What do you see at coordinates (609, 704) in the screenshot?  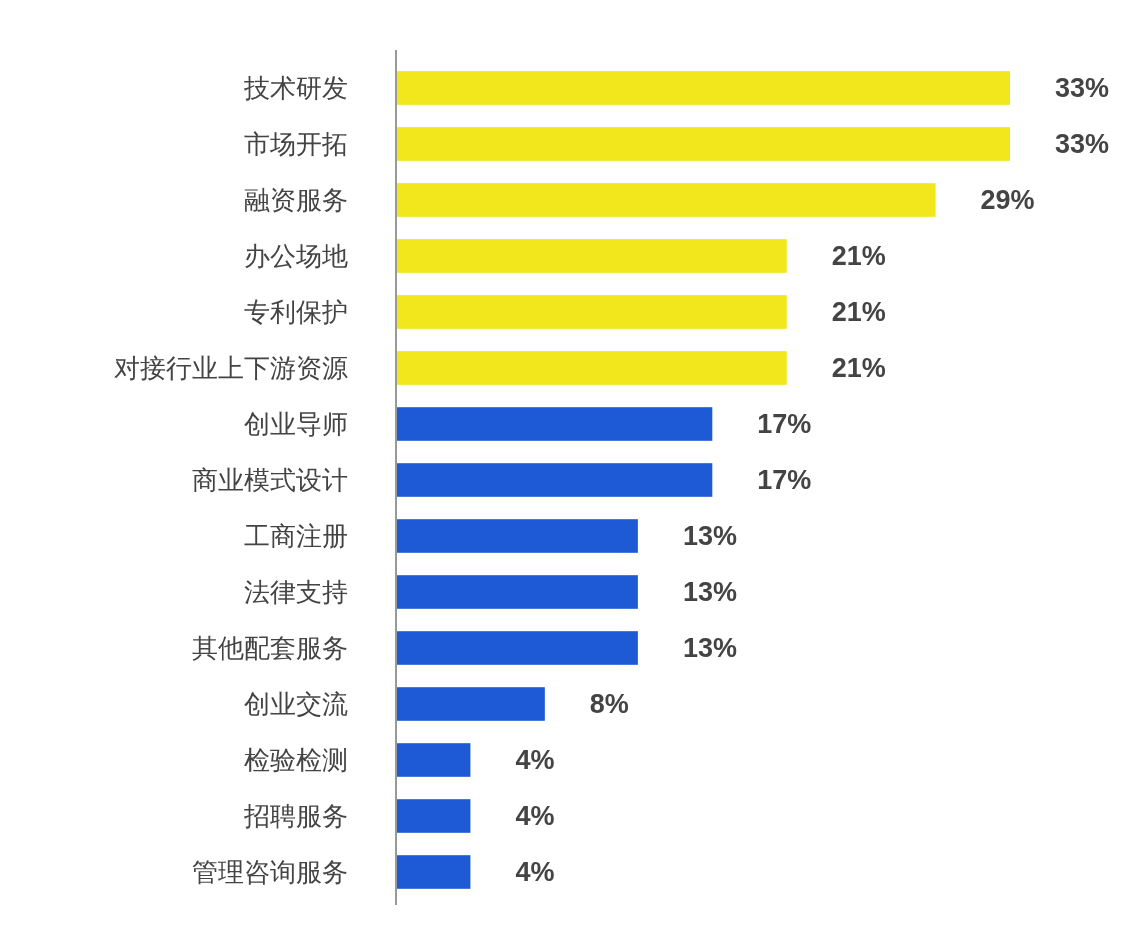 I see `data-label: 8%` at bounding box center [609, 704].